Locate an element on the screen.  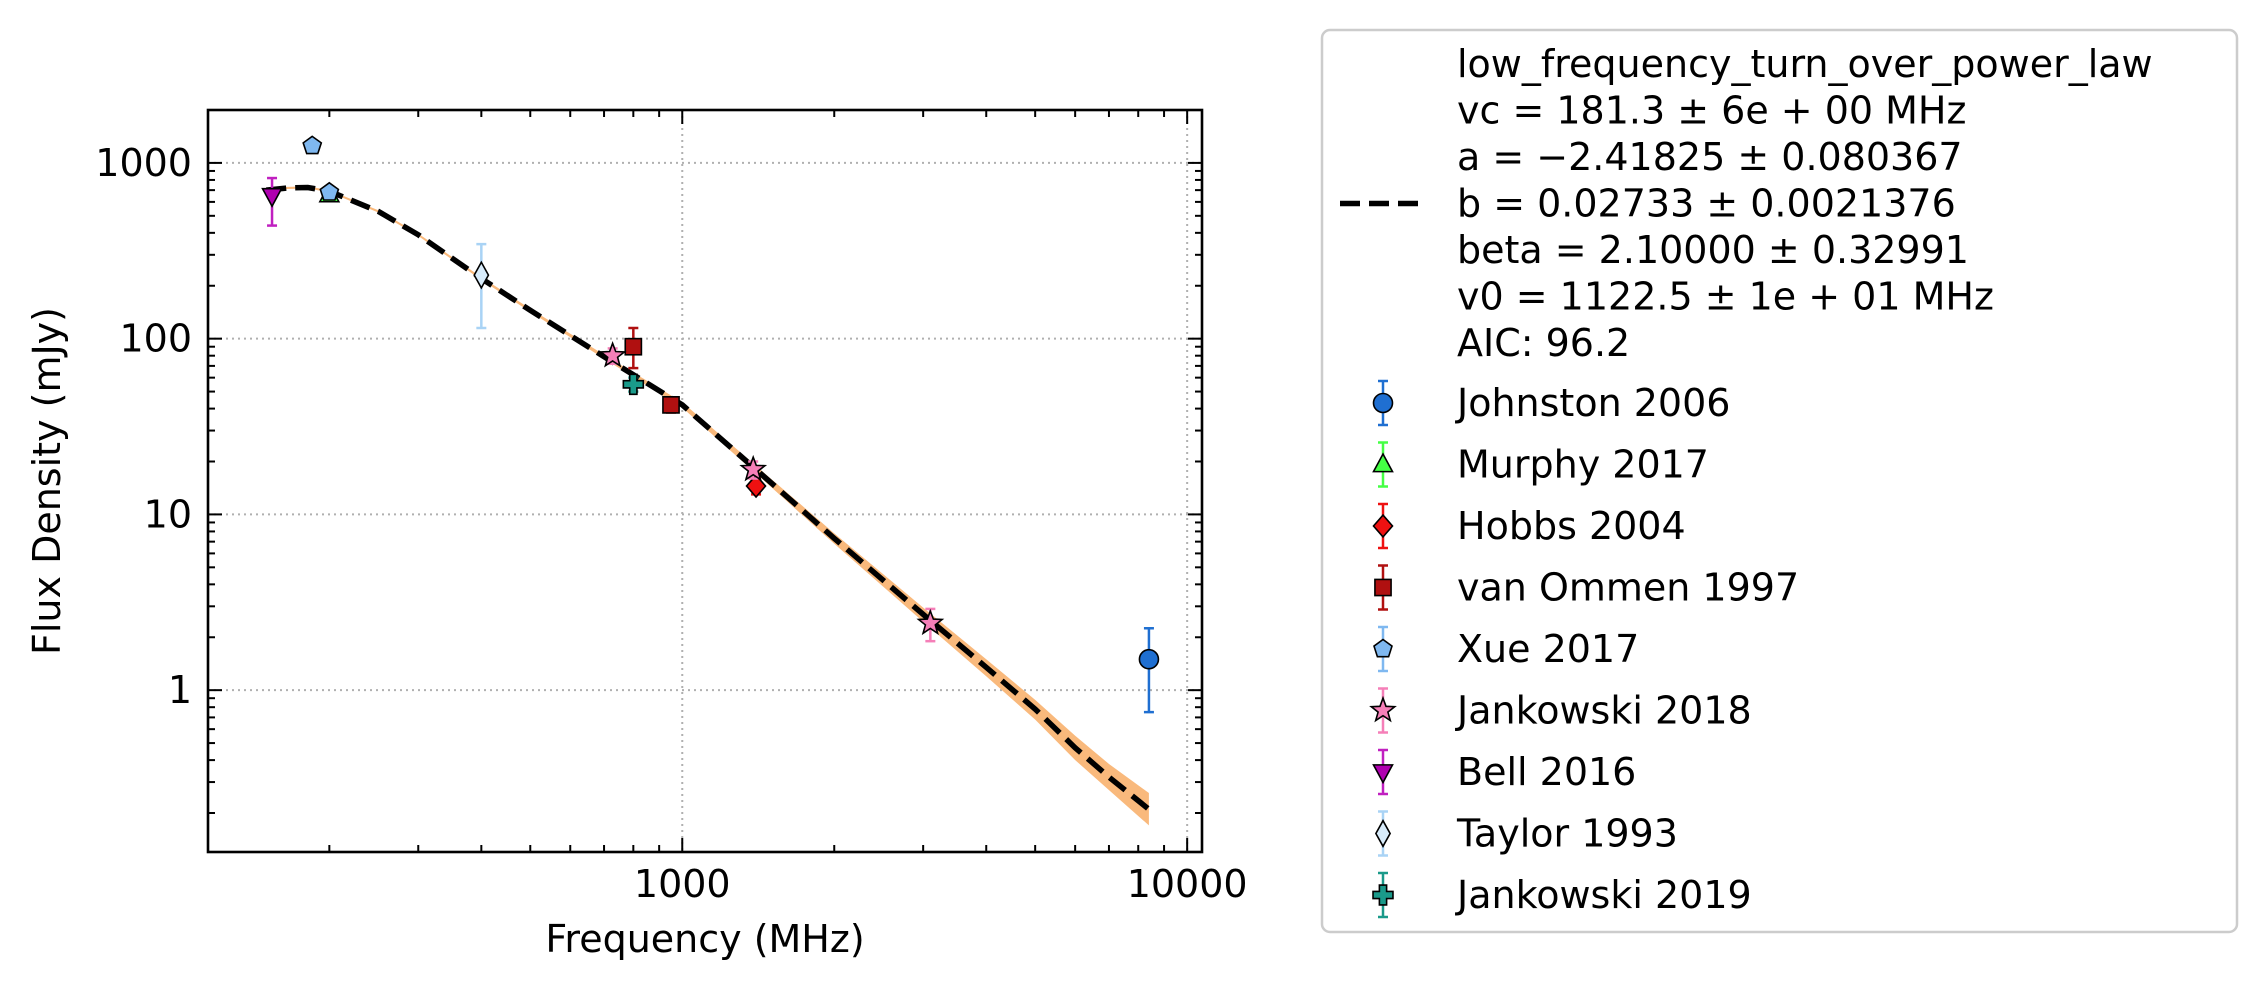
legend-fit-text: AIC: 96.2 is located at coordinates (1543, 343).